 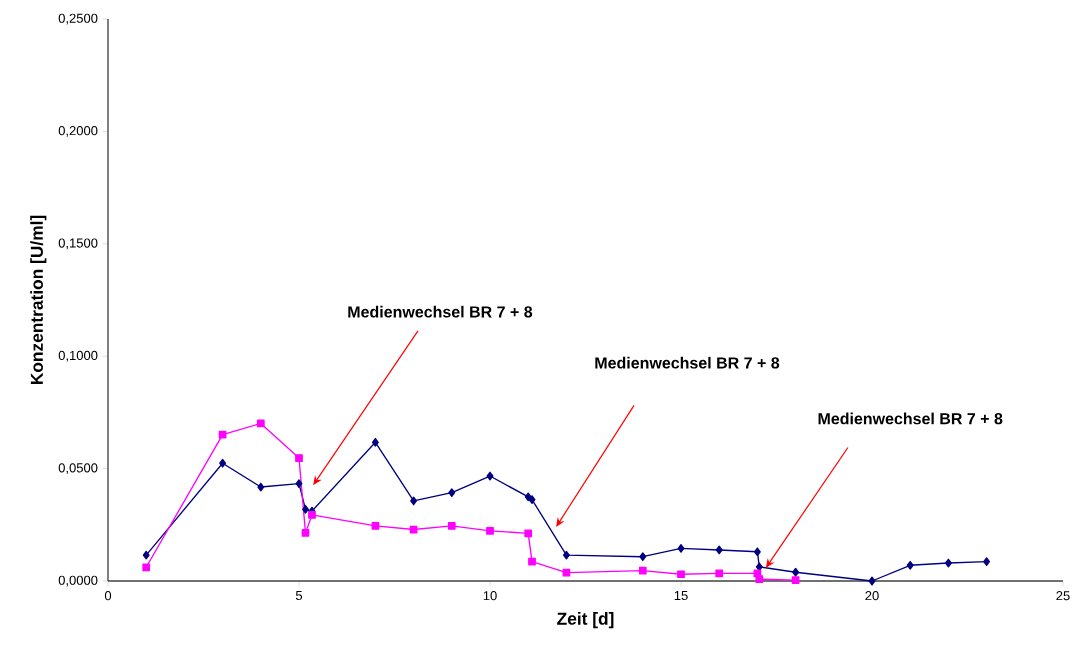 I want to click on y-tick-label: 0,0000, so click(x=78, y=581).